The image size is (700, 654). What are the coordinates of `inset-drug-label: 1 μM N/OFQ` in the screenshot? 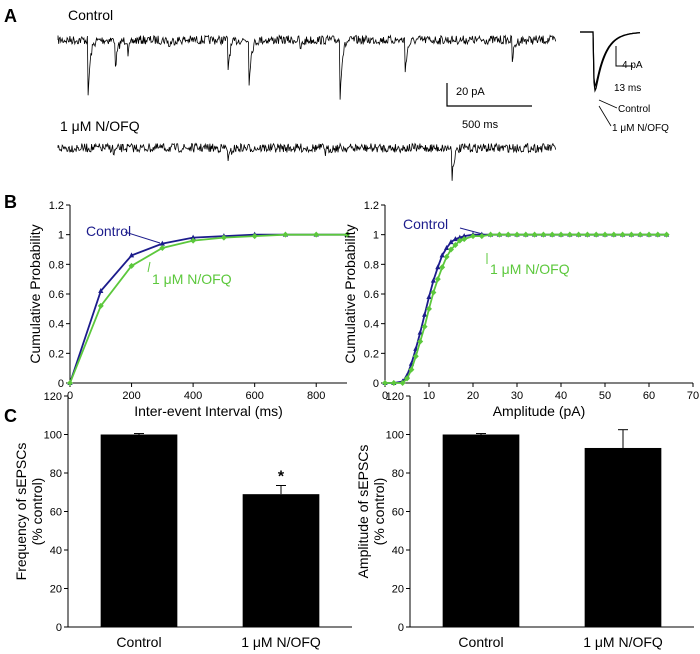 It's located at (640, 128).